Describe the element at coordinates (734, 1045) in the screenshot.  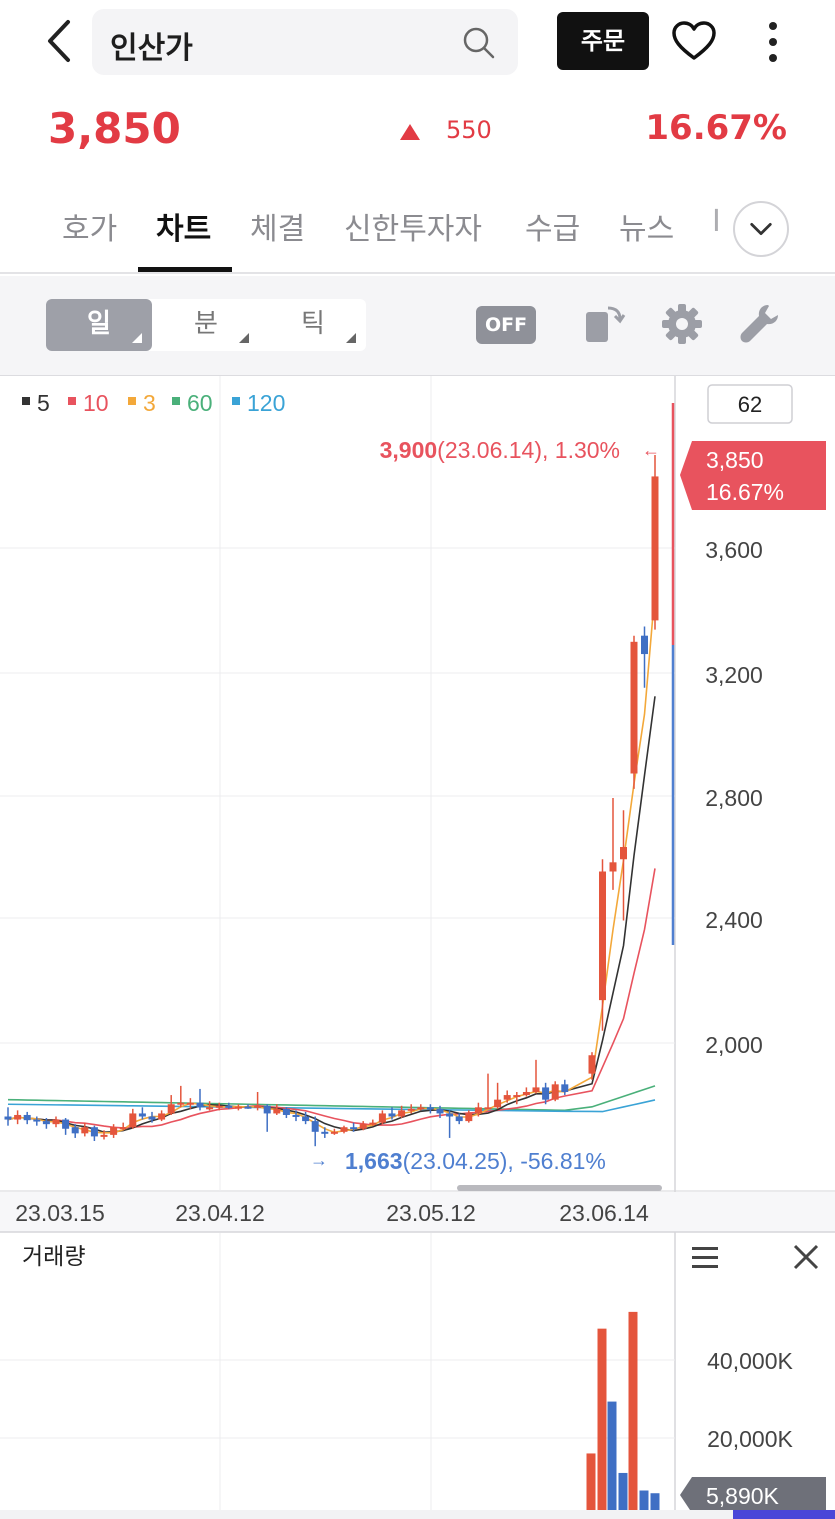
I see `y-tick-label: 2,000` at that location.